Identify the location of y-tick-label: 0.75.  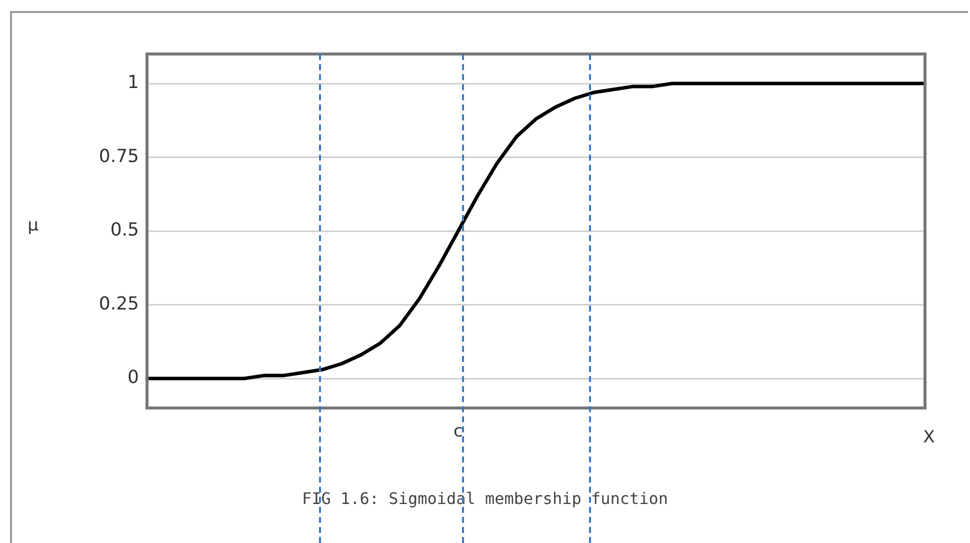
(118, 156).